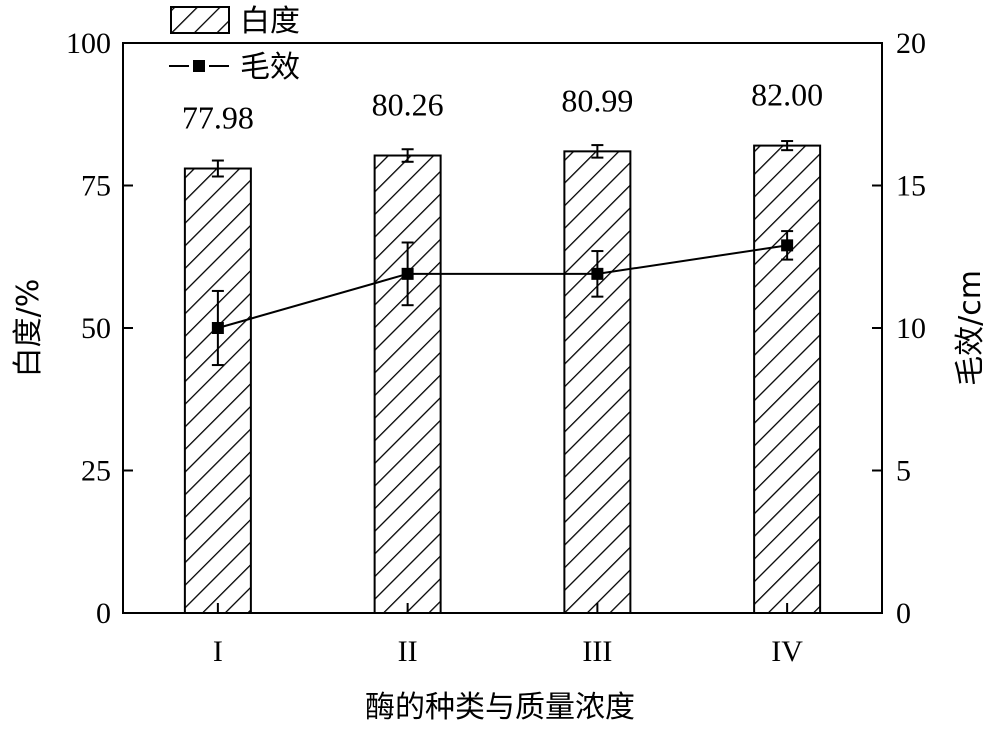  What do you see at coordinates (234, 44) in the screenshot?
I see `legend: 白度 毛效` at bounding box center [234, 44].